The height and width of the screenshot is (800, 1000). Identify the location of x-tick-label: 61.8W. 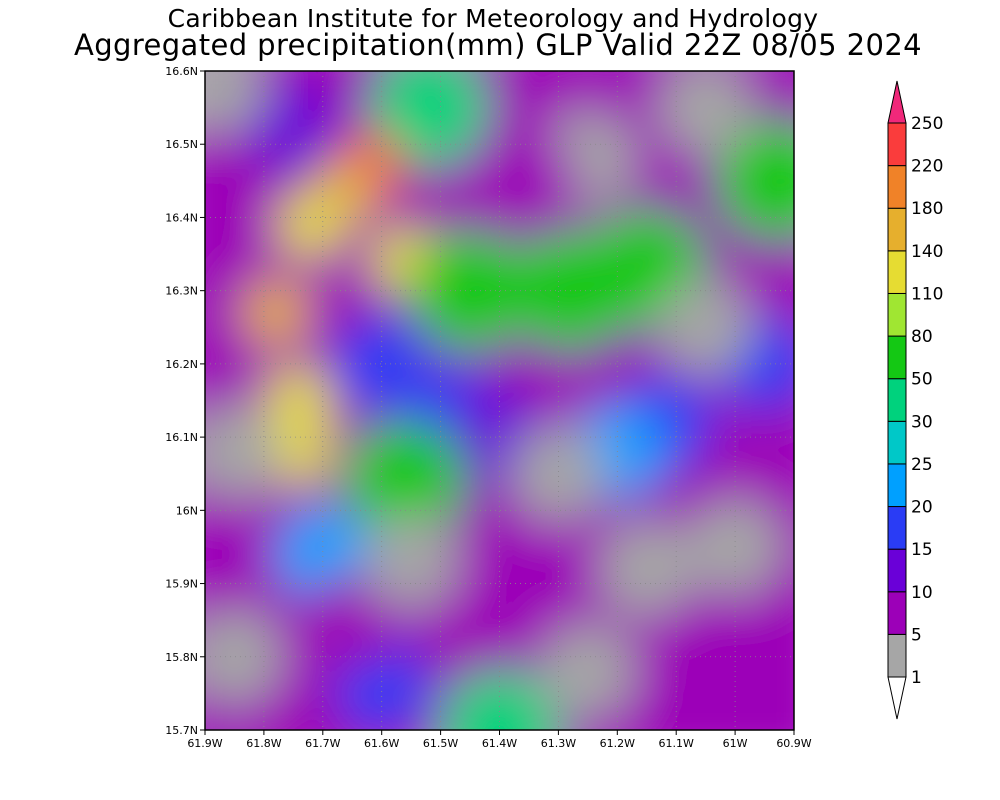
(263, 743).